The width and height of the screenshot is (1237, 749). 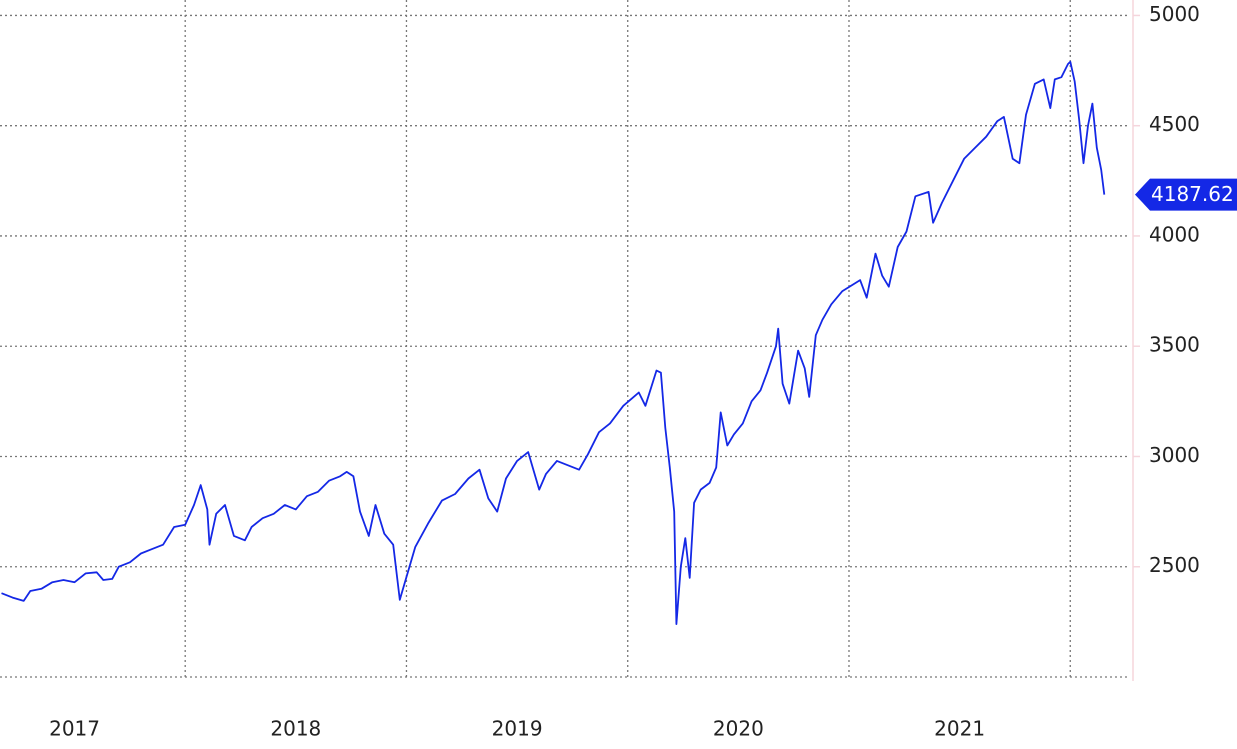 What do you see at coordinates (1174, 345) in the screenshot?
I see `y-tick-label: 3500` at bounding box center [1174, 345].